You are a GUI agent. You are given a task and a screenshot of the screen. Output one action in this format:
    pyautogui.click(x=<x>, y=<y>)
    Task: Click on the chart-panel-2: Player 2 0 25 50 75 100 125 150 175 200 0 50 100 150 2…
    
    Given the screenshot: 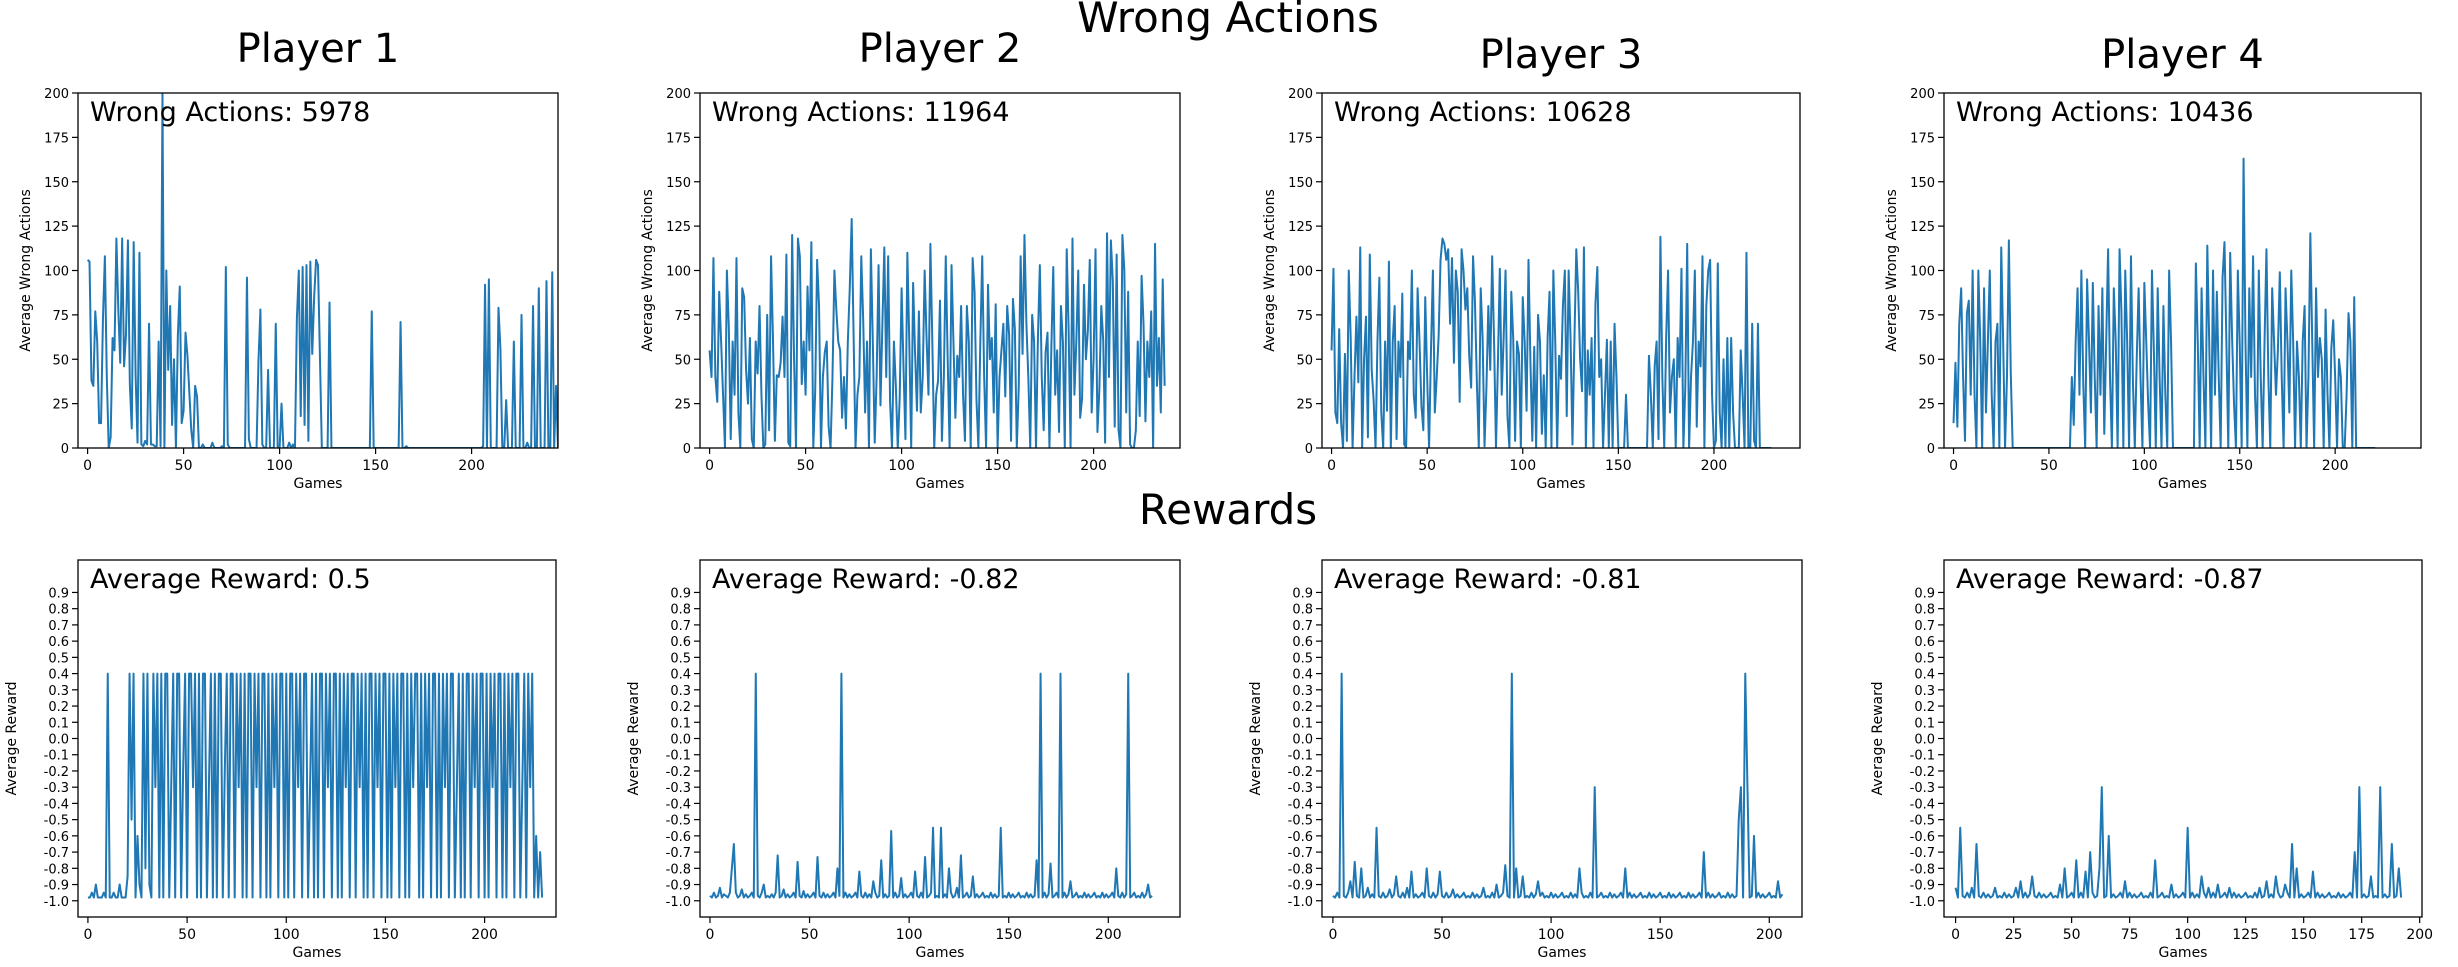 What is the action you would take?
    pyautogui.click(x=910, y=259)
    